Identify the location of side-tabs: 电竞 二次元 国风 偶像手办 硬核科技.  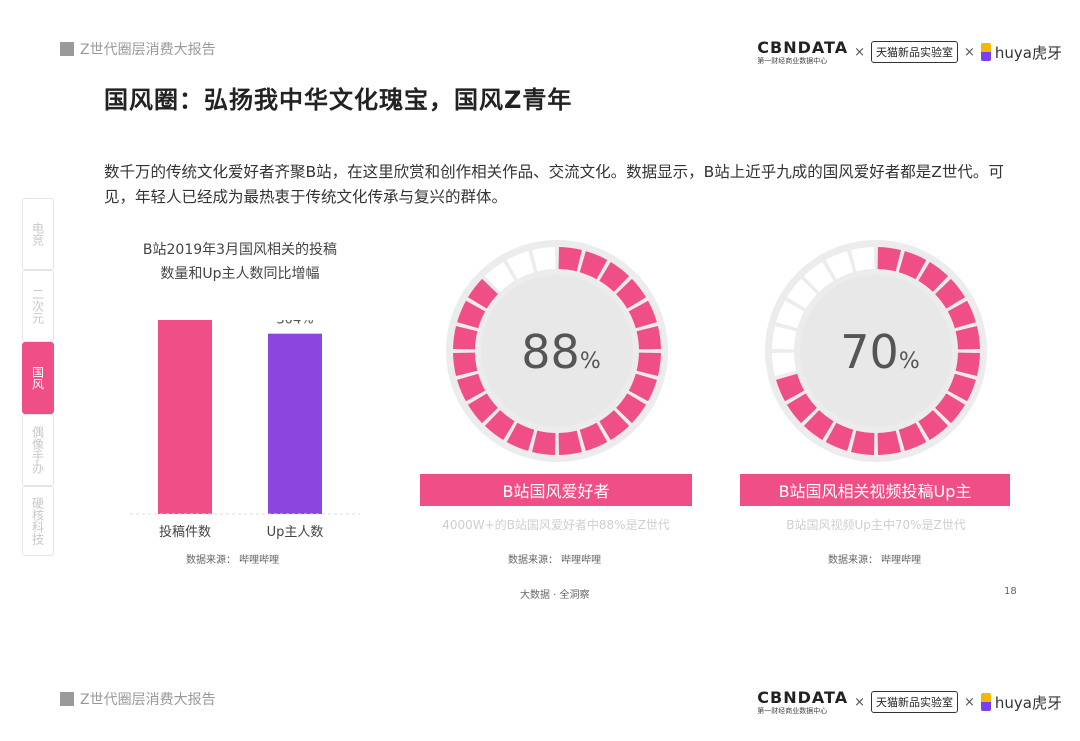
(38, 377).